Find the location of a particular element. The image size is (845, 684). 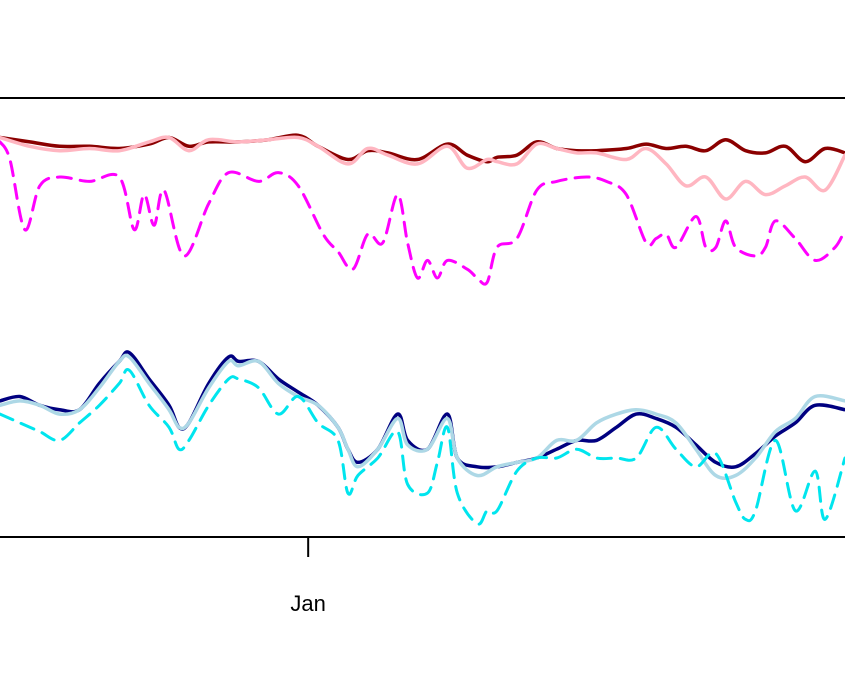

x-axis-ticks: Jan is located at coordinates (308, 576).